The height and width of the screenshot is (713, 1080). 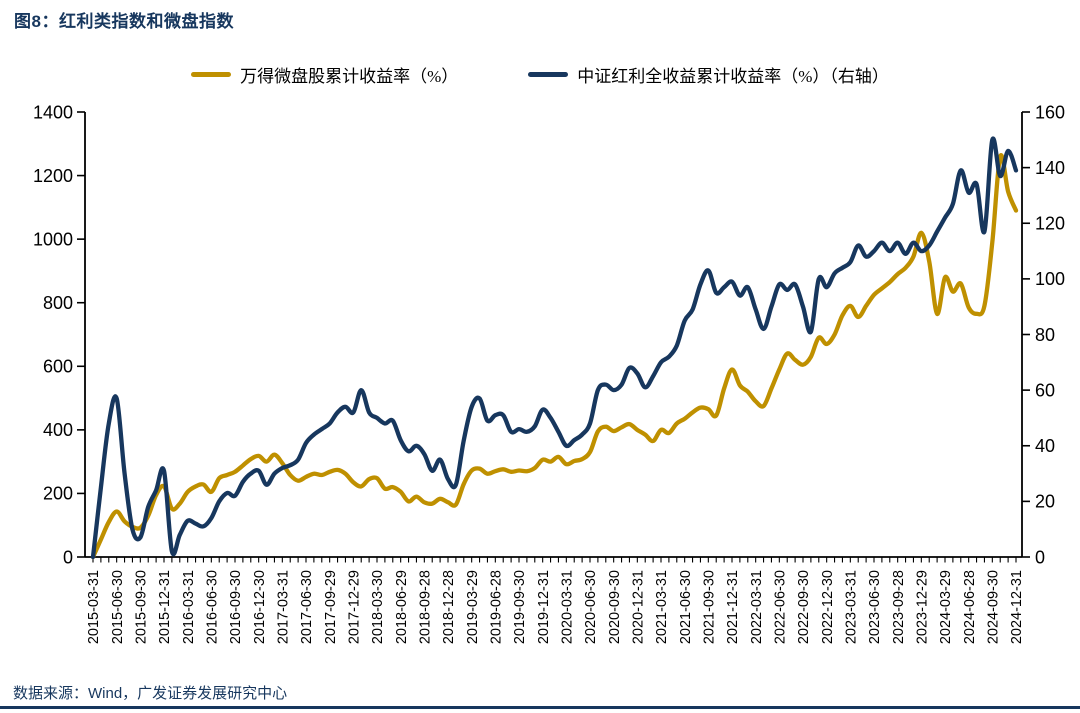 I want to click on svg-text: 2016-06-30, so click(x=212, y=607).